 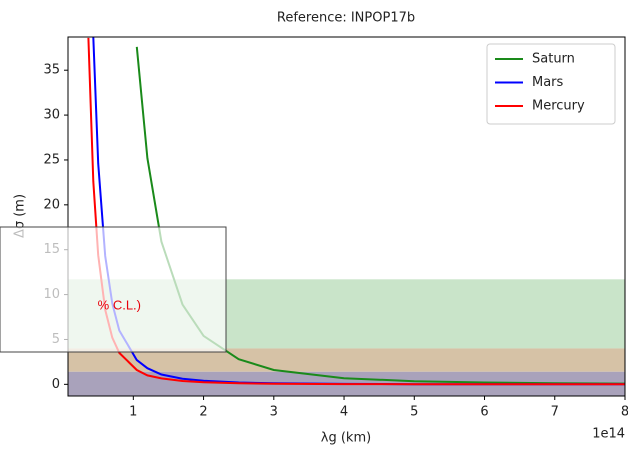 I want to click on y-tick-label: 20, so click(x=51, y=204).